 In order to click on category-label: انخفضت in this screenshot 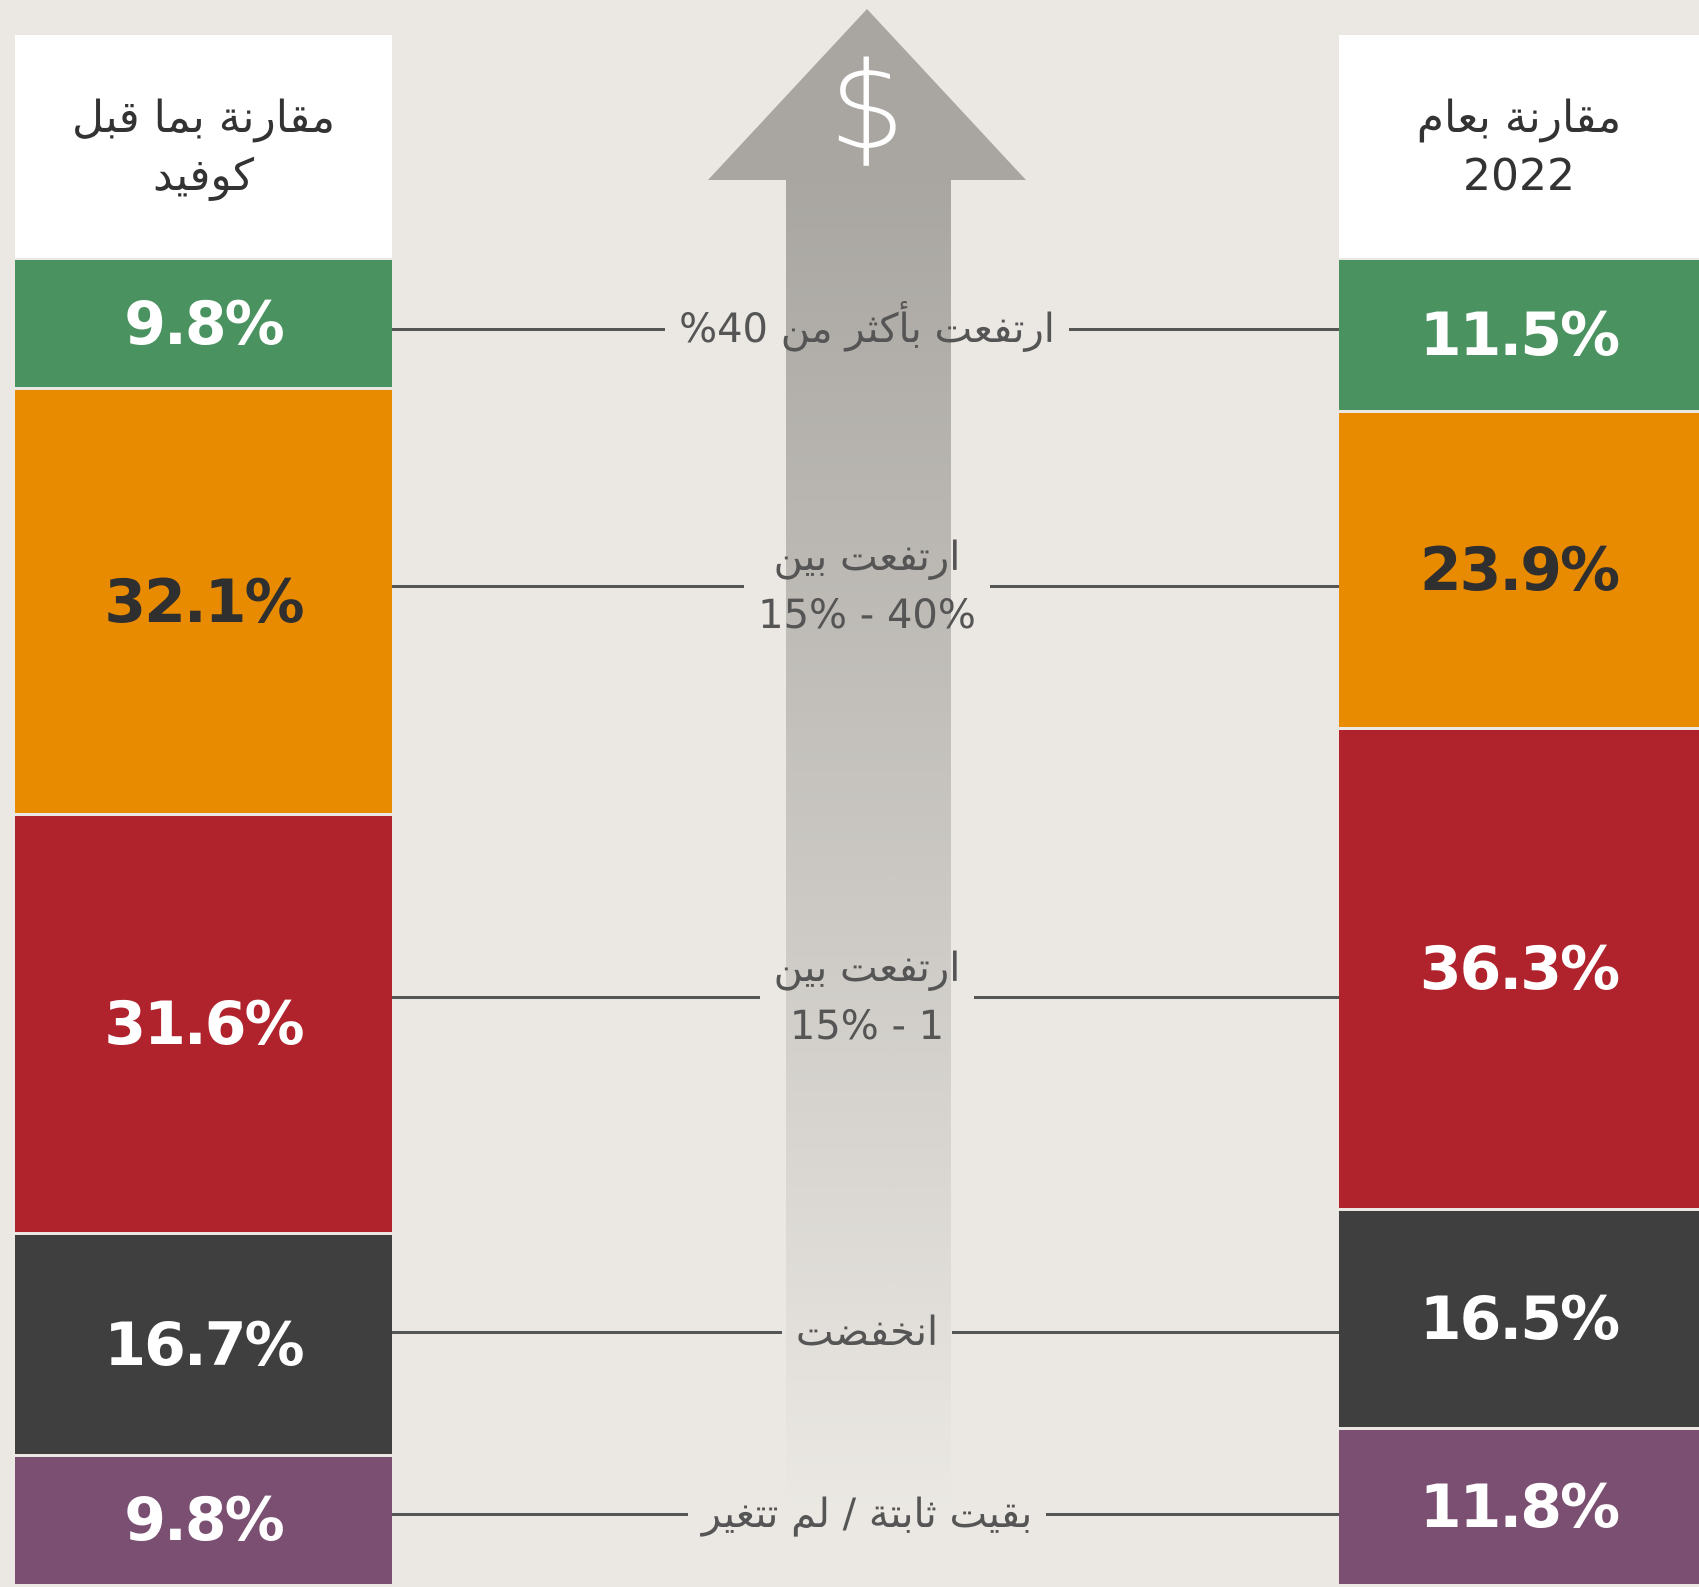, I will do `click(867, 1332)`.